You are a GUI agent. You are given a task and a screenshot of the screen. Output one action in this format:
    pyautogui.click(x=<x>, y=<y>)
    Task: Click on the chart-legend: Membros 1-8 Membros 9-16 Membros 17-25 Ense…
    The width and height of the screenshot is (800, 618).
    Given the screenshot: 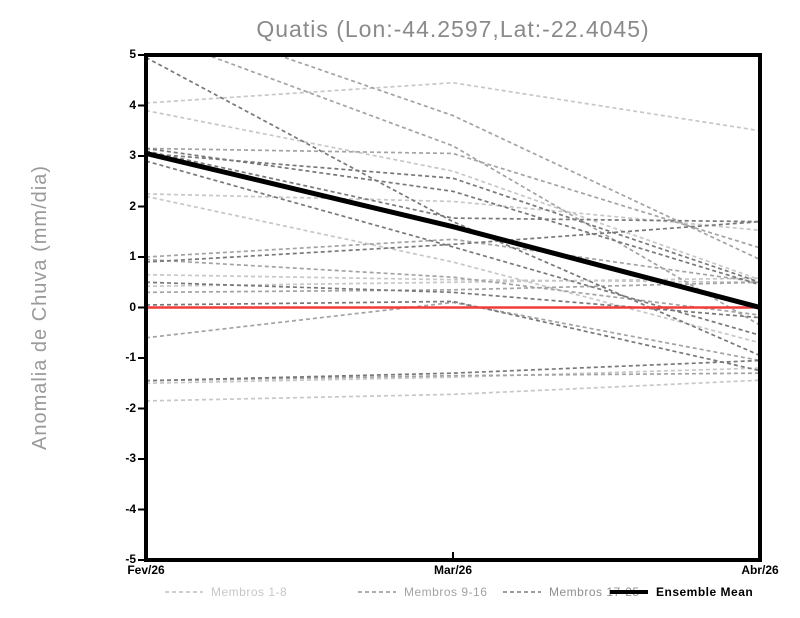 What is the action you would take?
    pyautogui.click(x=400, y=594)
    